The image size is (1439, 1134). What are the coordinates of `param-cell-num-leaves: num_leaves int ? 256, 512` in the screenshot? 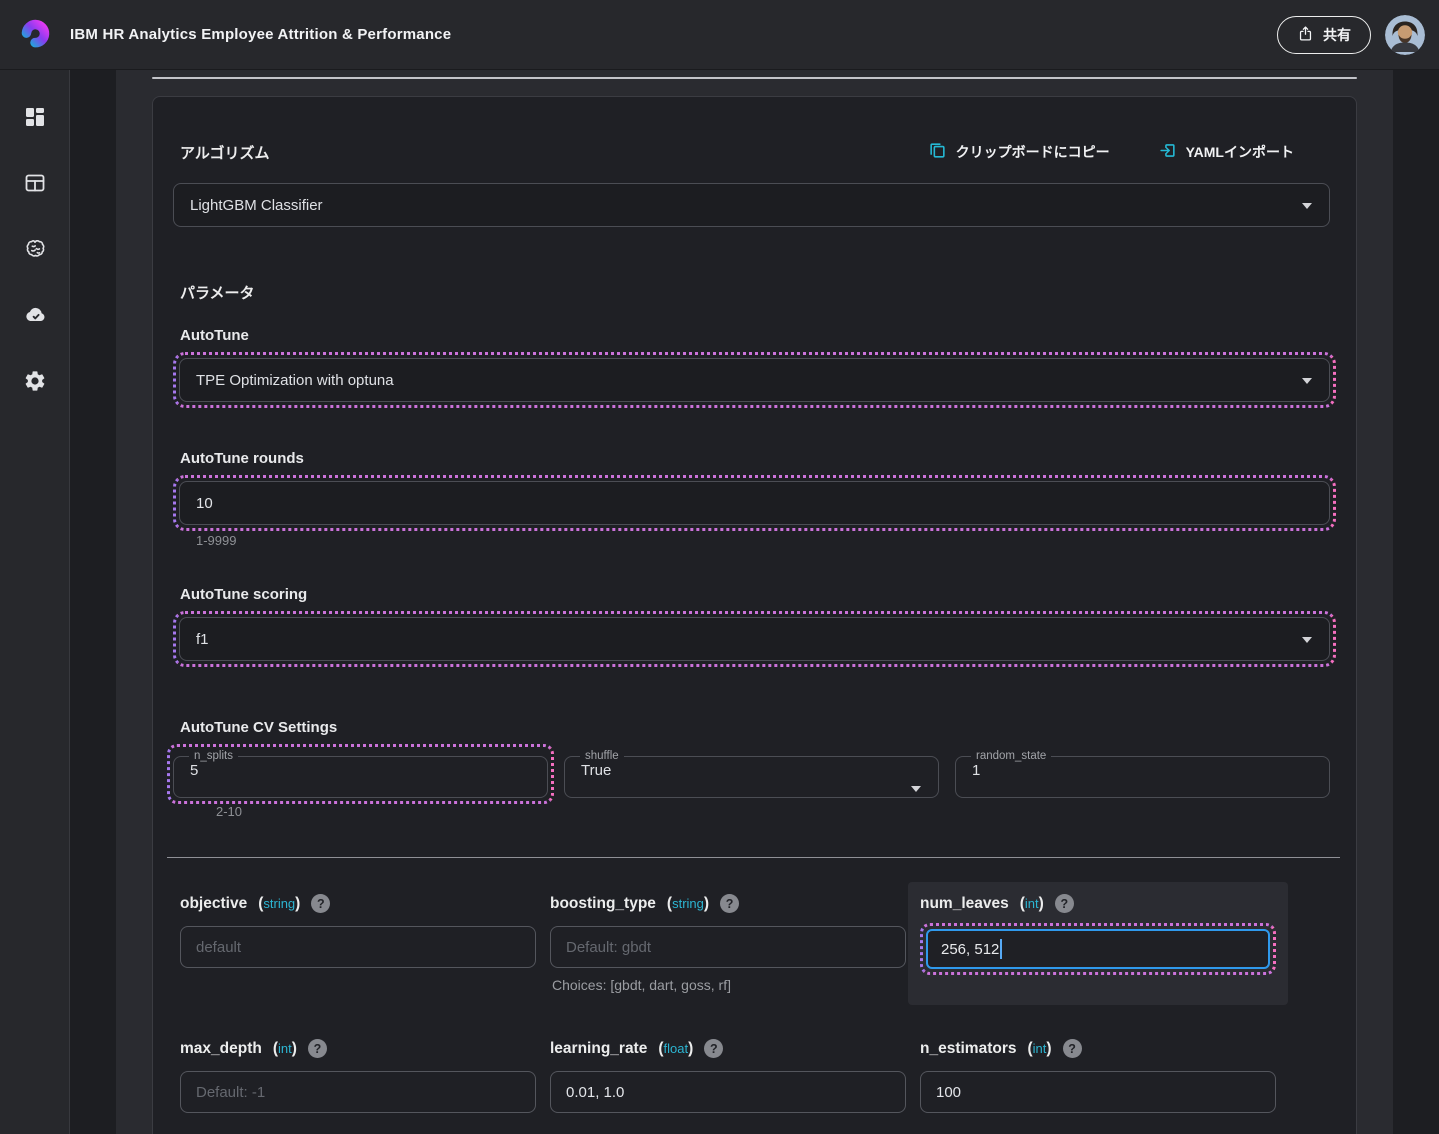 It's located at (1098, 943).